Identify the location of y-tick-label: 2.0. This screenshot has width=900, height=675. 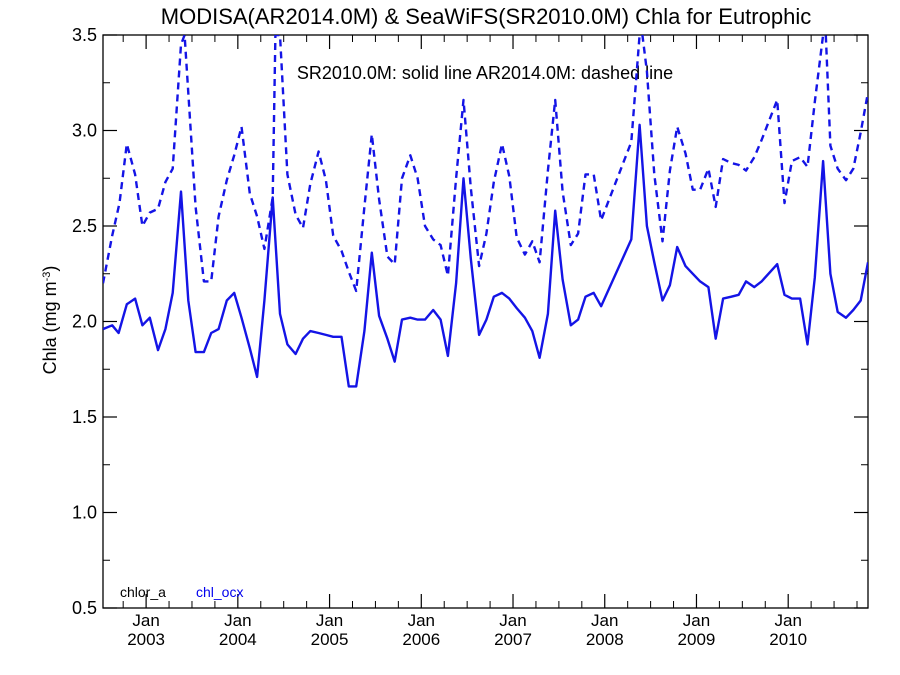
(84, 322).